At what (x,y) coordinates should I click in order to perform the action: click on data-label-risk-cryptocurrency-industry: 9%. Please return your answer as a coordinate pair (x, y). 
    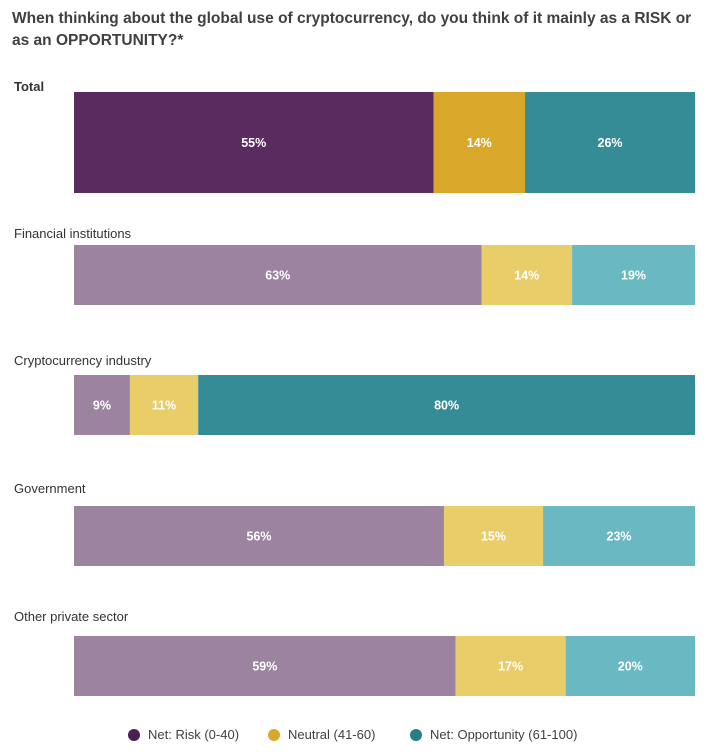
    Looking at the image, I should click on (102, 406).